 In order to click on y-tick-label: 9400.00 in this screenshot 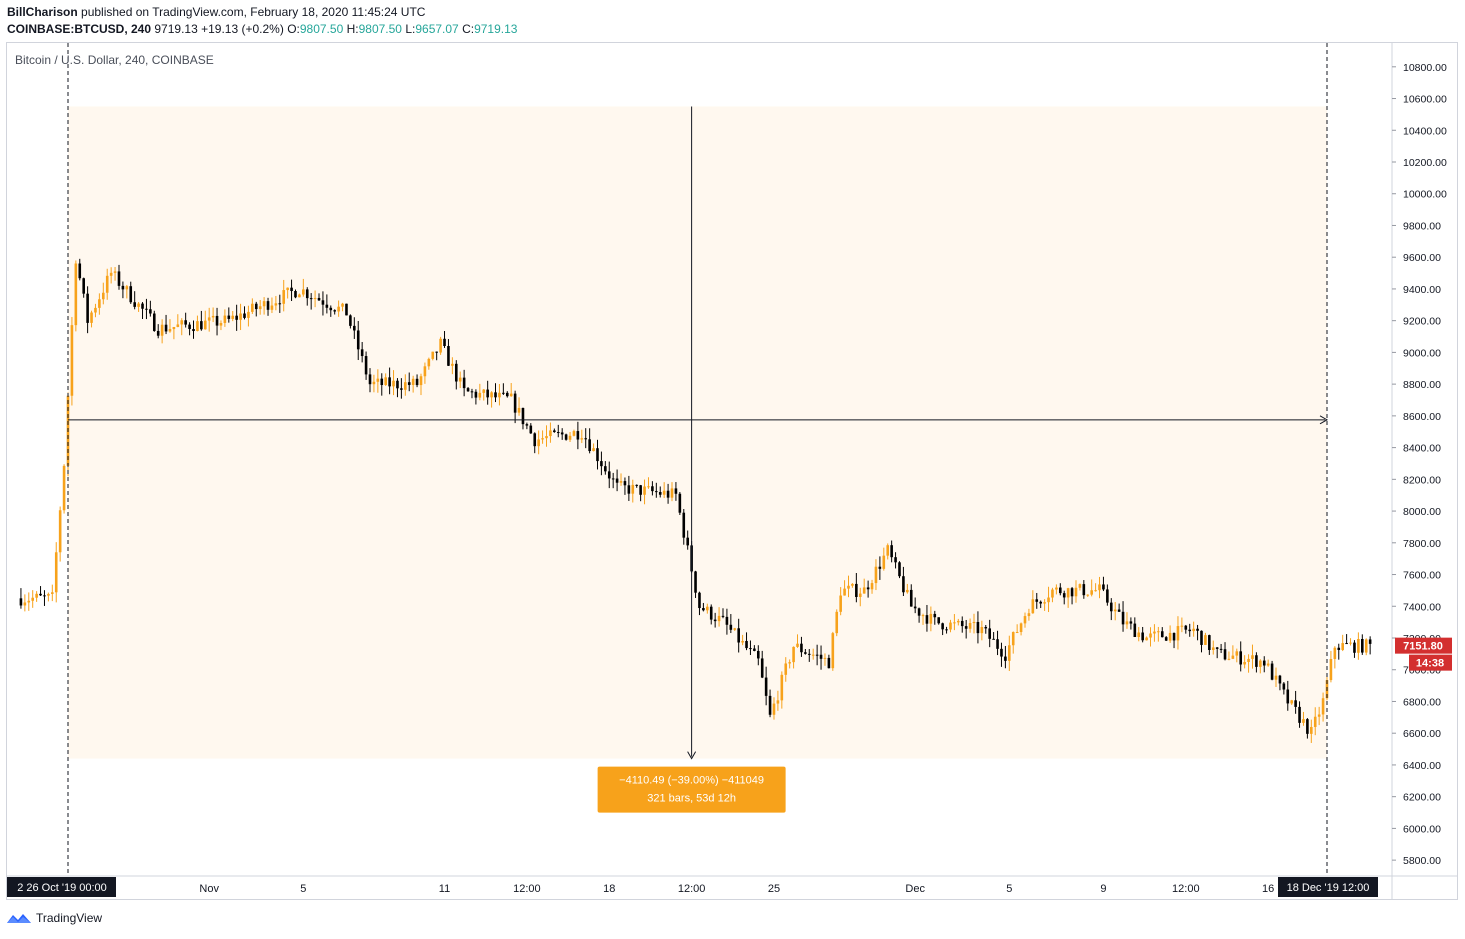, I will do `click(1422, 290)`.